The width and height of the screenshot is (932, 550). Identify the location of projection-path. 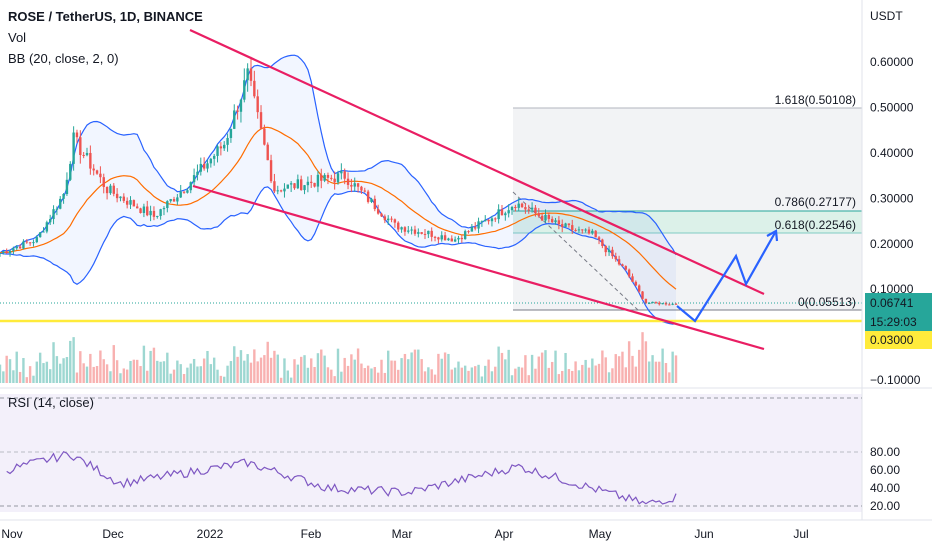
(726, 276).